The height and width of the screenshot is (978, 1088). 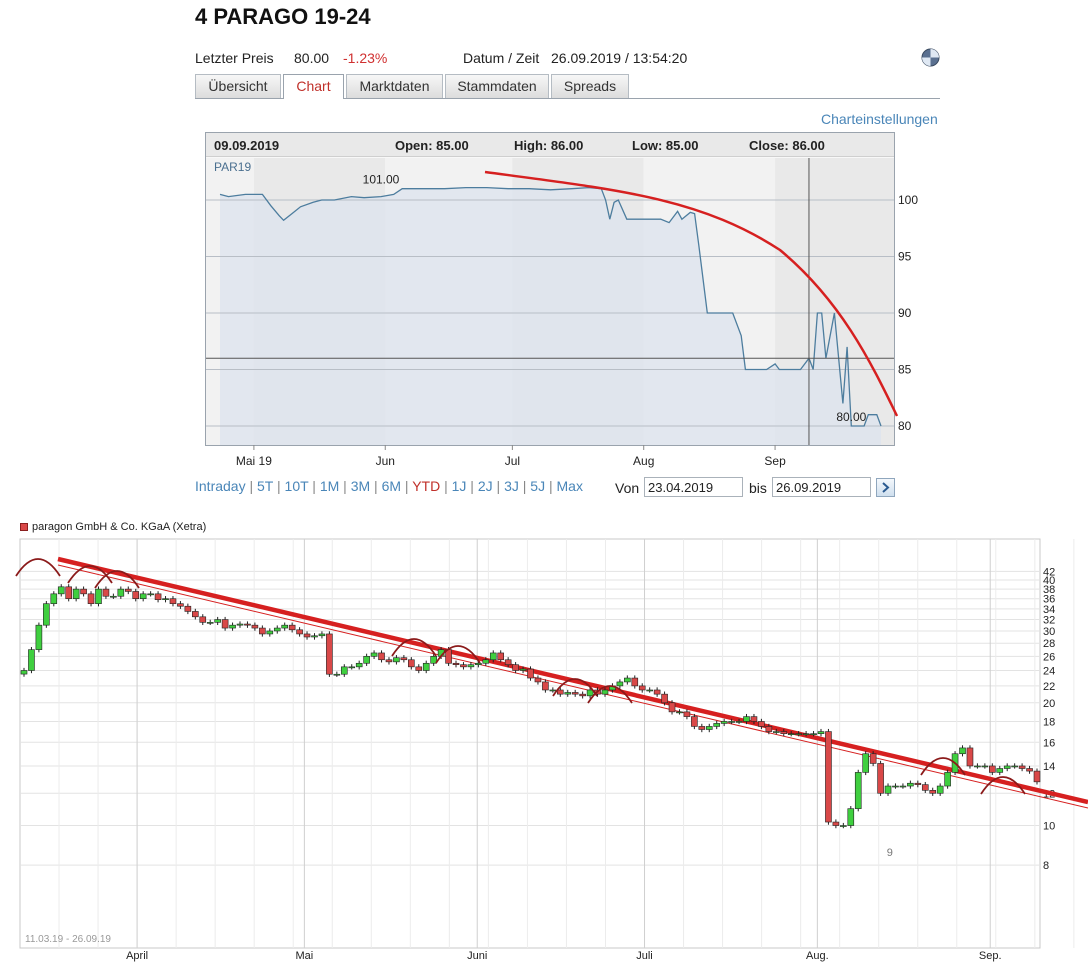 What do you see at coordinates (391, 486) in the screenshot?
I see `range-link-6m: 6M` at bounding box center [391, 486].